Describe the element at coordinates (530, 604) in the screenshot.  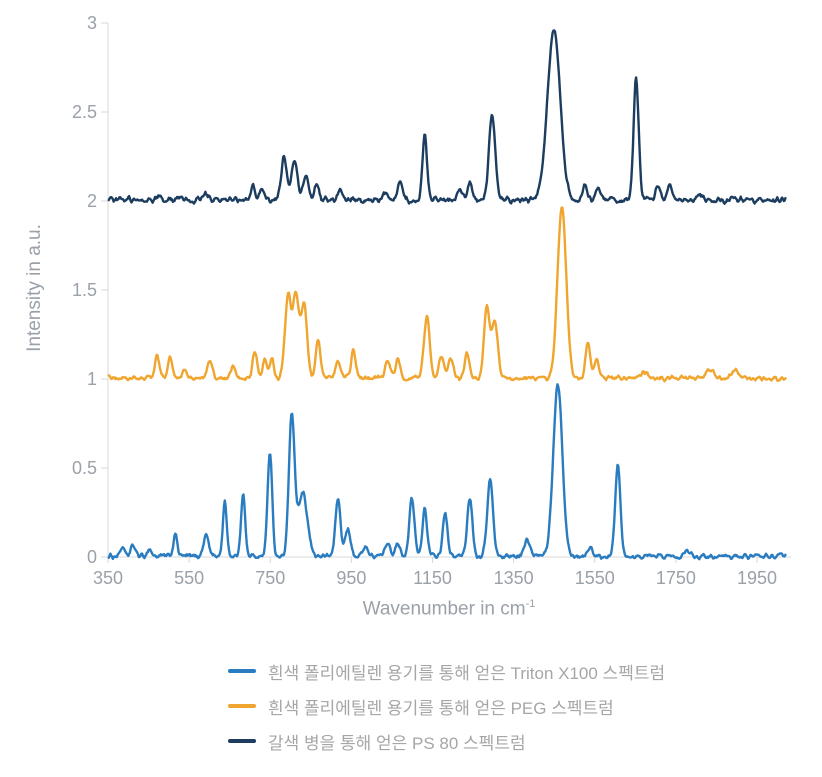
I see `x-axis-title-superscript: -1` at that location.